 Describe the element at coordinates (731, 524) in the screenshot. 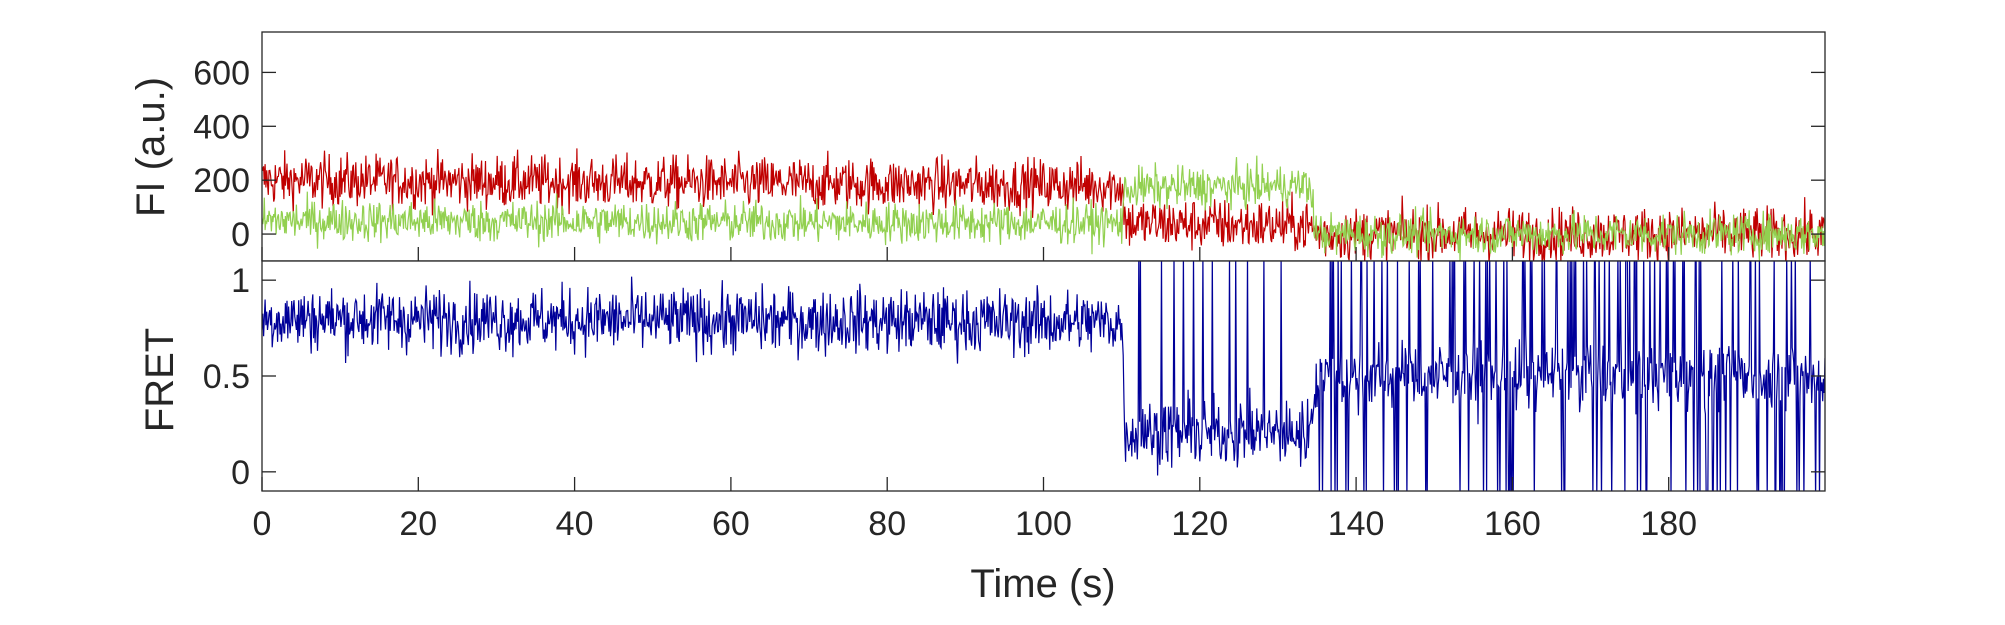

I see `x-tick-label: 60` at that location.